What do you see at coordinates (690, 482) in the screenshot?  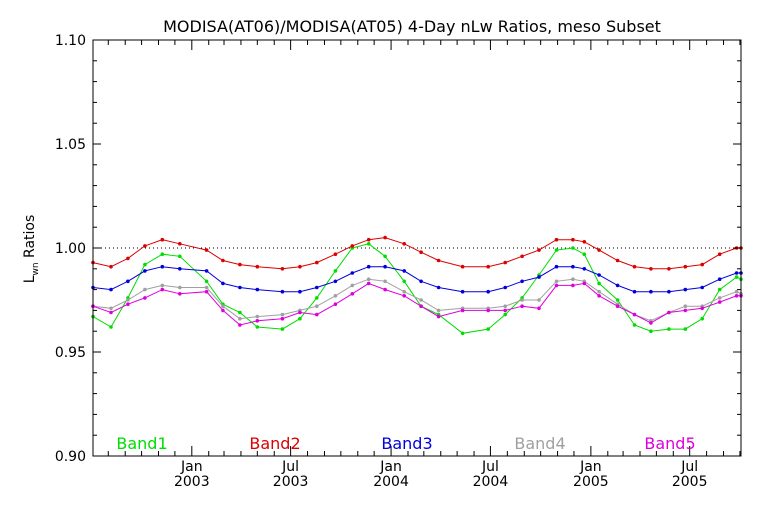 I see `x-tick-label-year: 2005` at bounding box center [690, 482].